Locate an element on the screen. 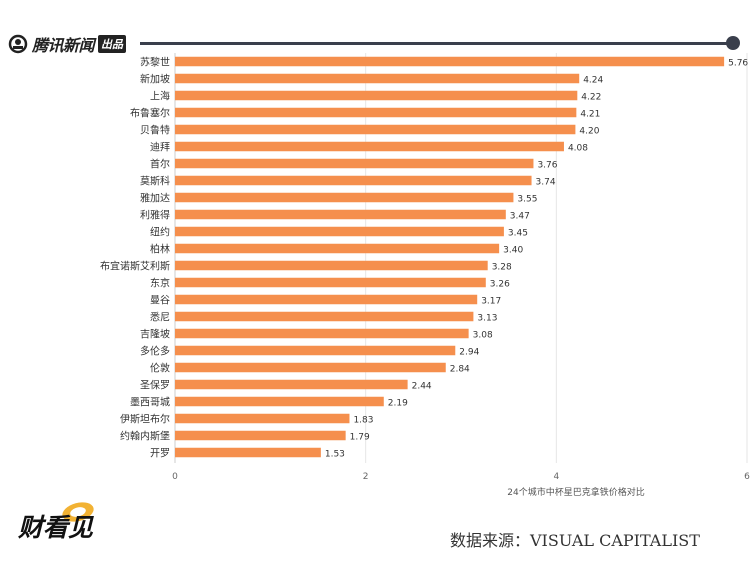 The width and height of the screenshot is (750, 575). value-label: 1.79 is located at coordinates (360, 438).